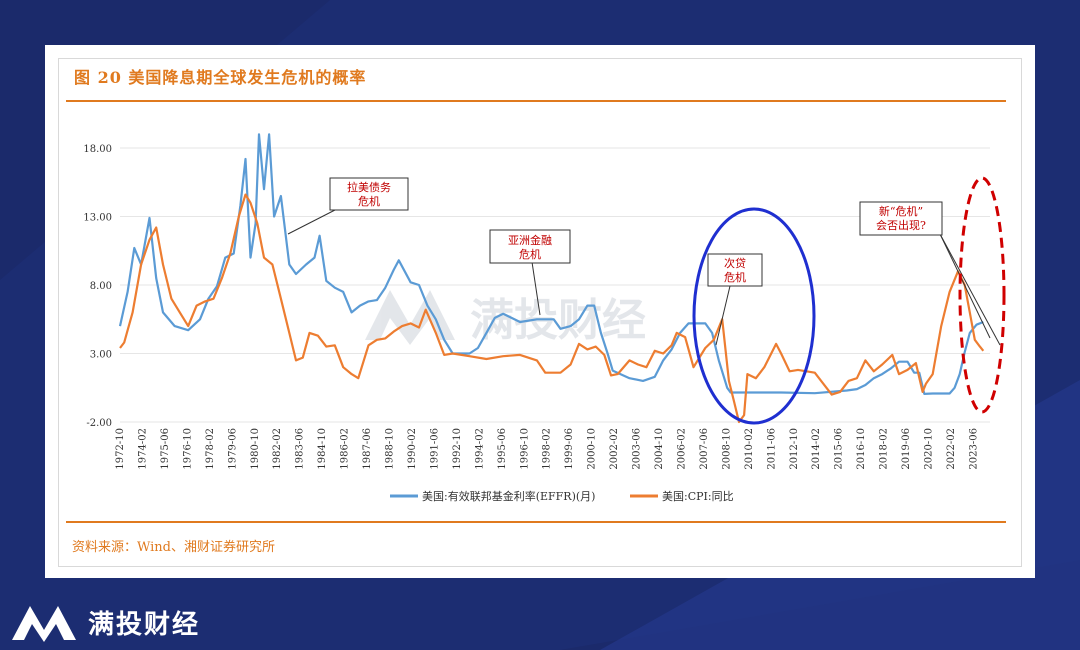 The width and height of the screenshot is (1080, 650). I want to click on annotation-asia-box, so click(530, 246).